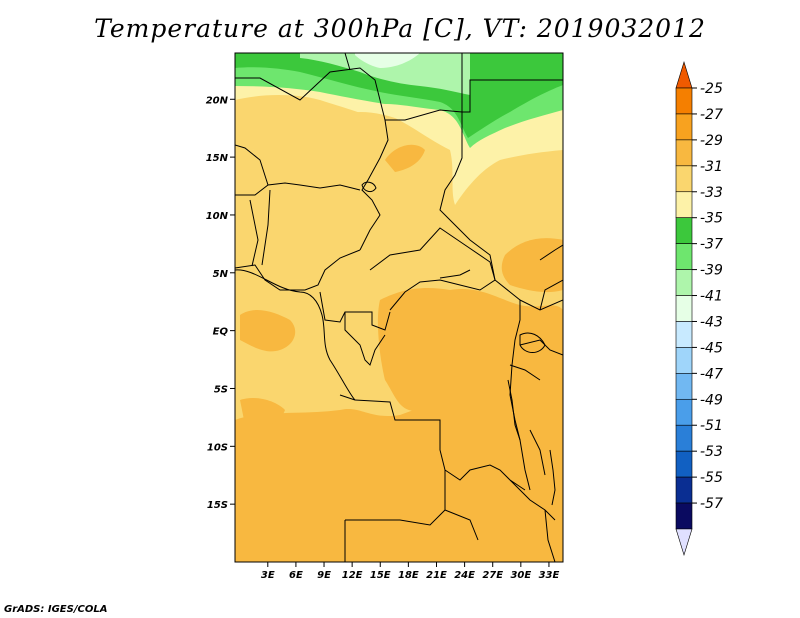 The width and height of the screenshot is (800, 618). I want to click on colorbar-label: -37, so click(711, 245).